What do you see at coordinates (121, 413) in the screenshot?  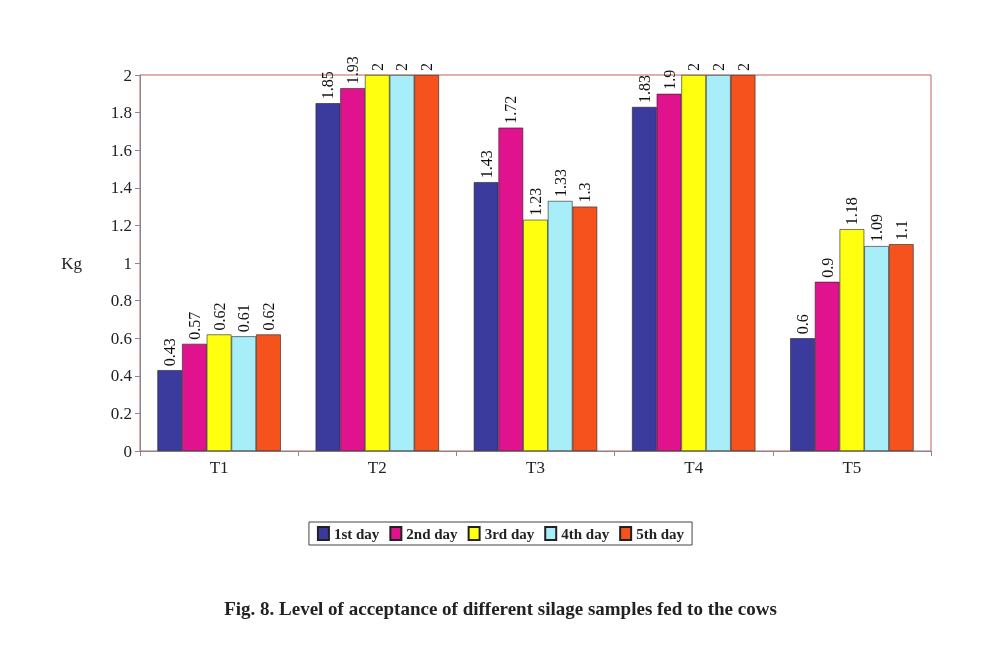 I see `y-tick-label: 0.2` at bounding box center [121, 413].